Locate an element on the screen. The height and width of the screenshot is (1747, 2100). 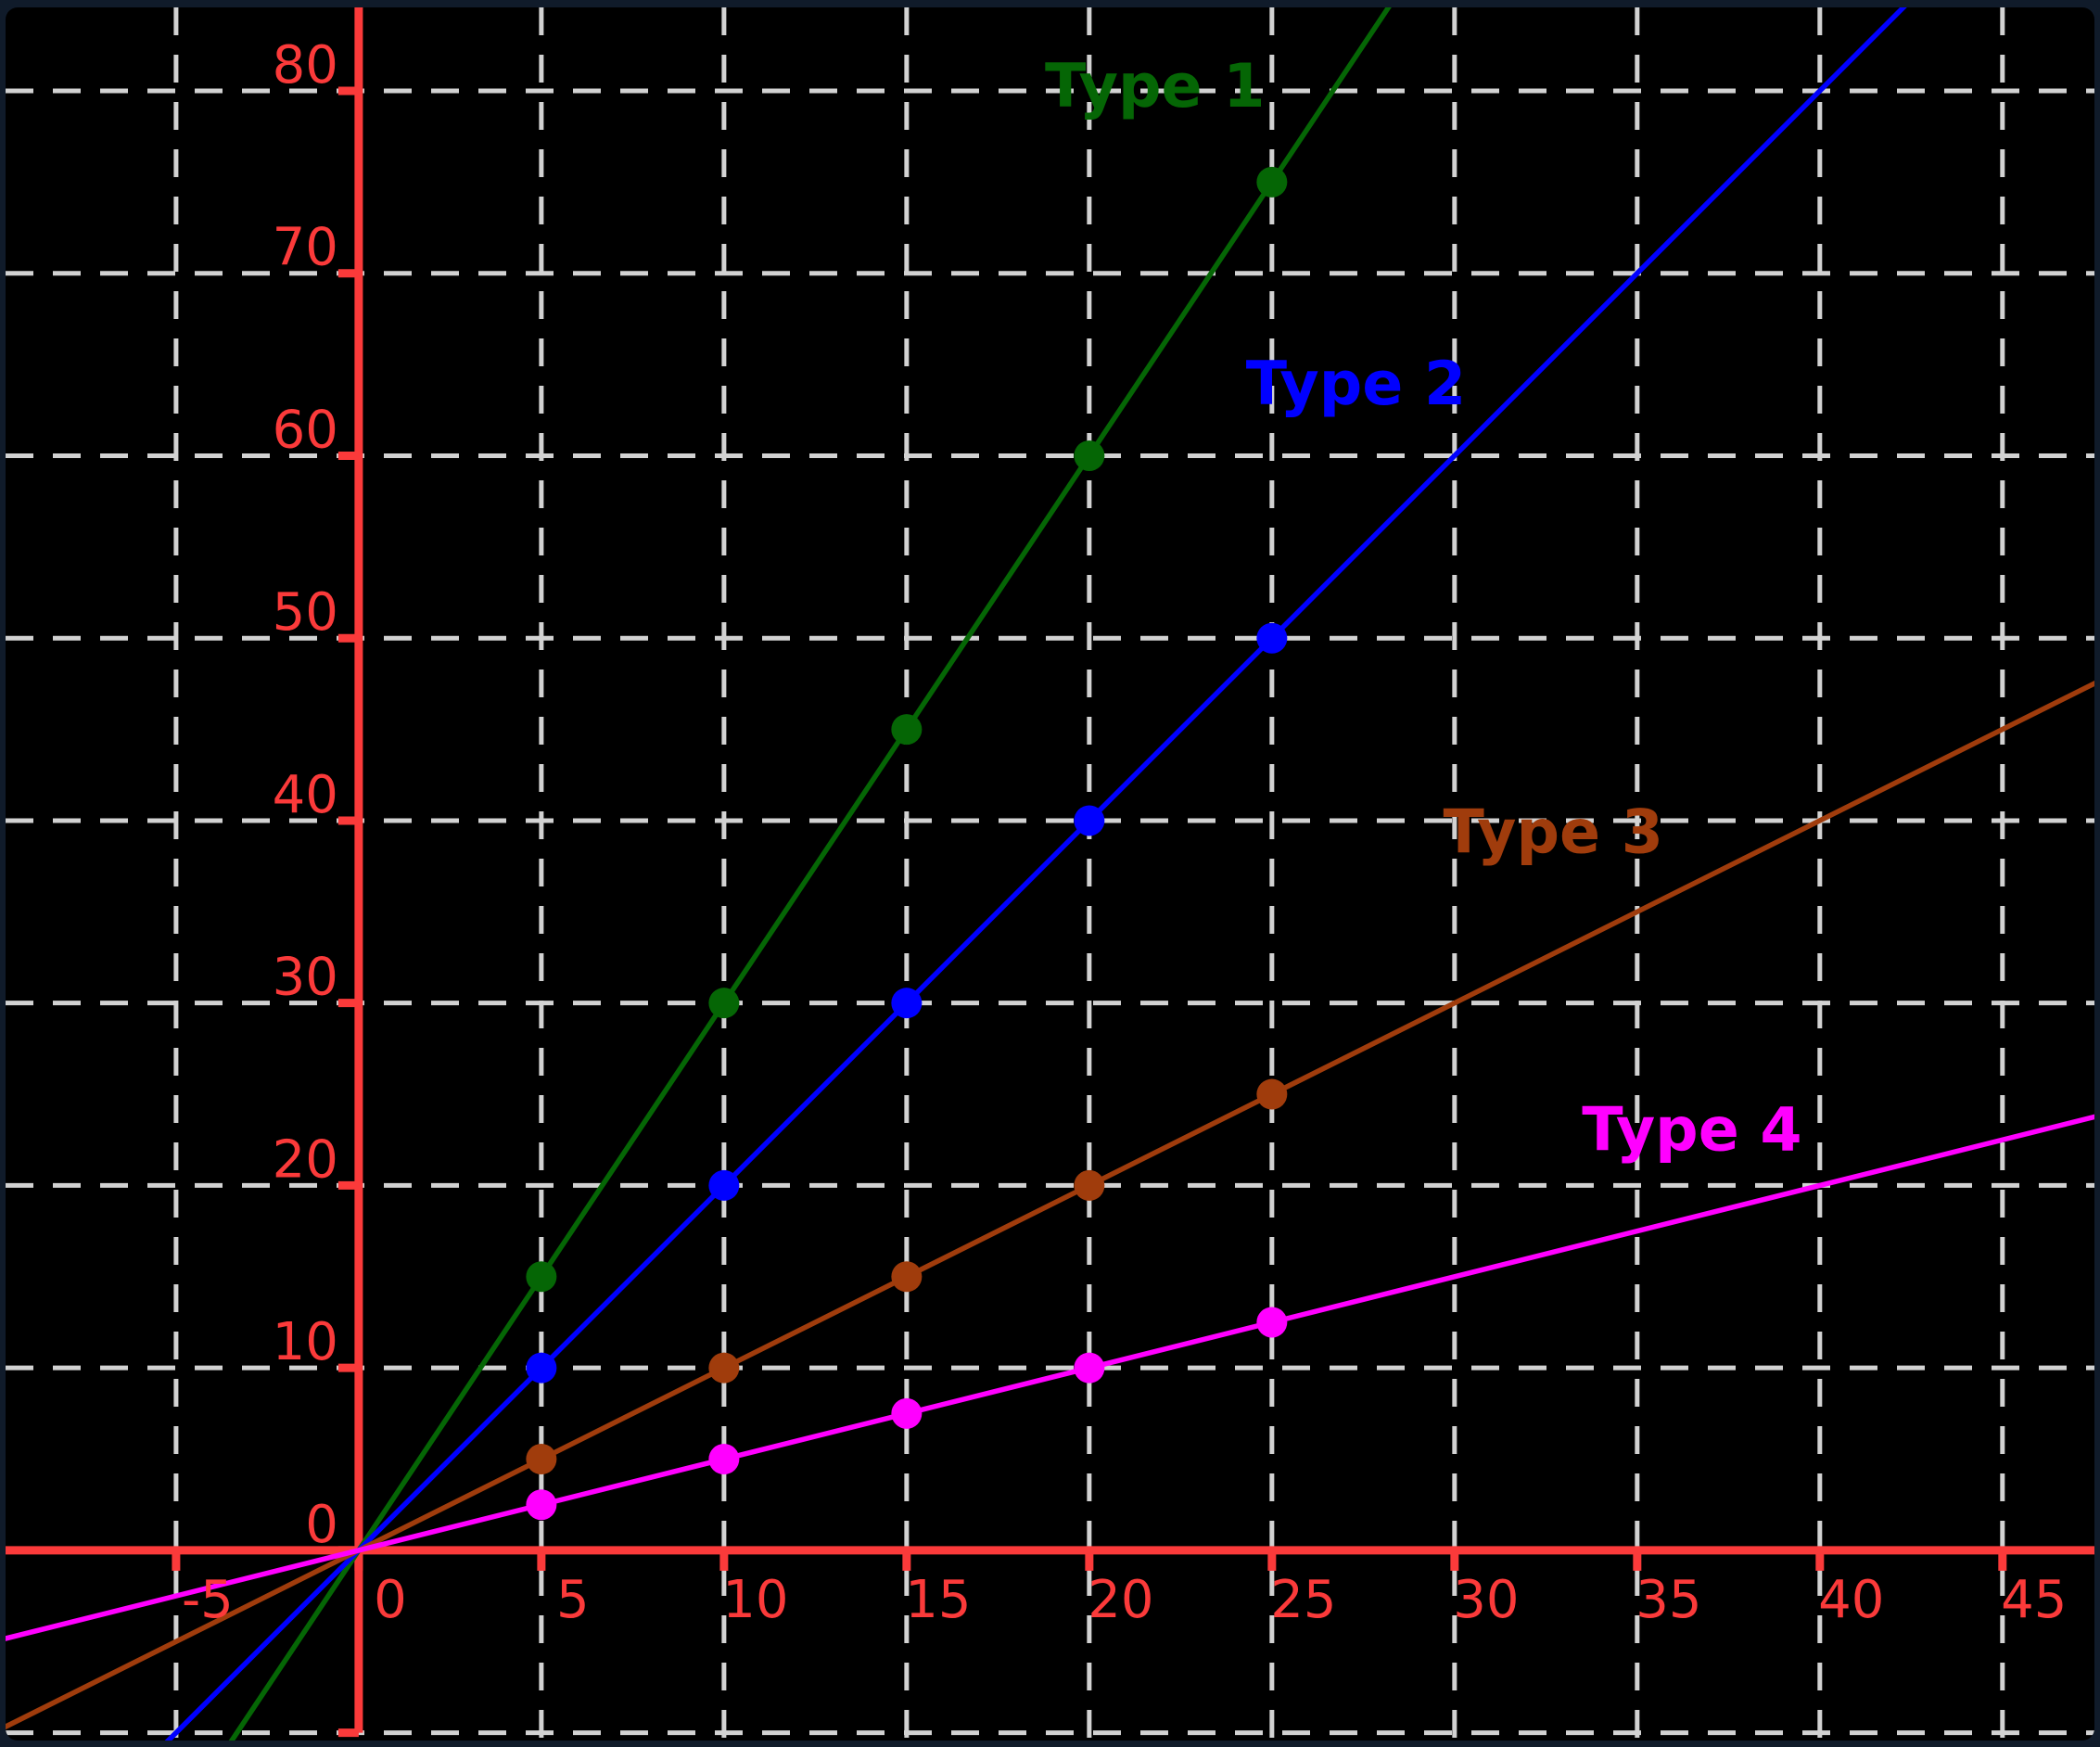
y-tick-label: 0 is located at coordinates (321, 1525).